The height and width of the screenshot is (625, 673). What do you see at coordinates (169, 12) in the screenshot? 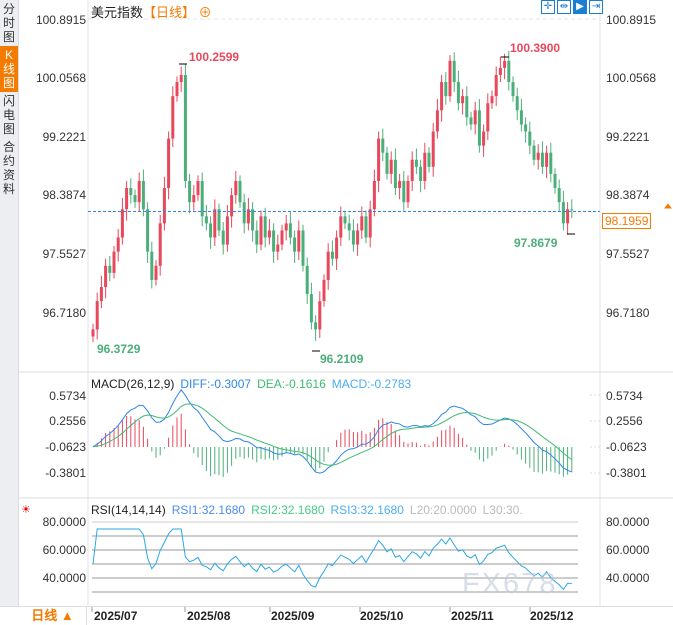
I see `period-label: 【日线】` at bounding box center [169, 12].